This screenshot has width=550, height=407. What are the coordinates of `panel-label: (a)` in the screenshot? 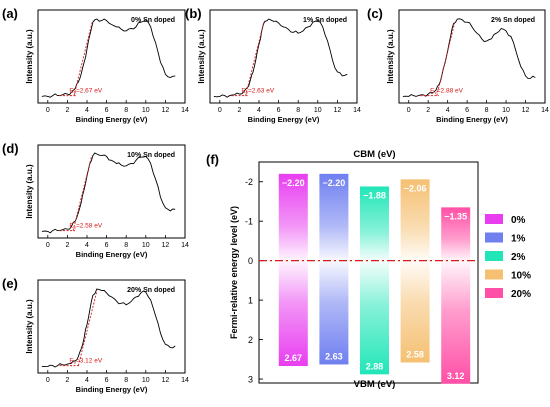 It's located at (10, 13).